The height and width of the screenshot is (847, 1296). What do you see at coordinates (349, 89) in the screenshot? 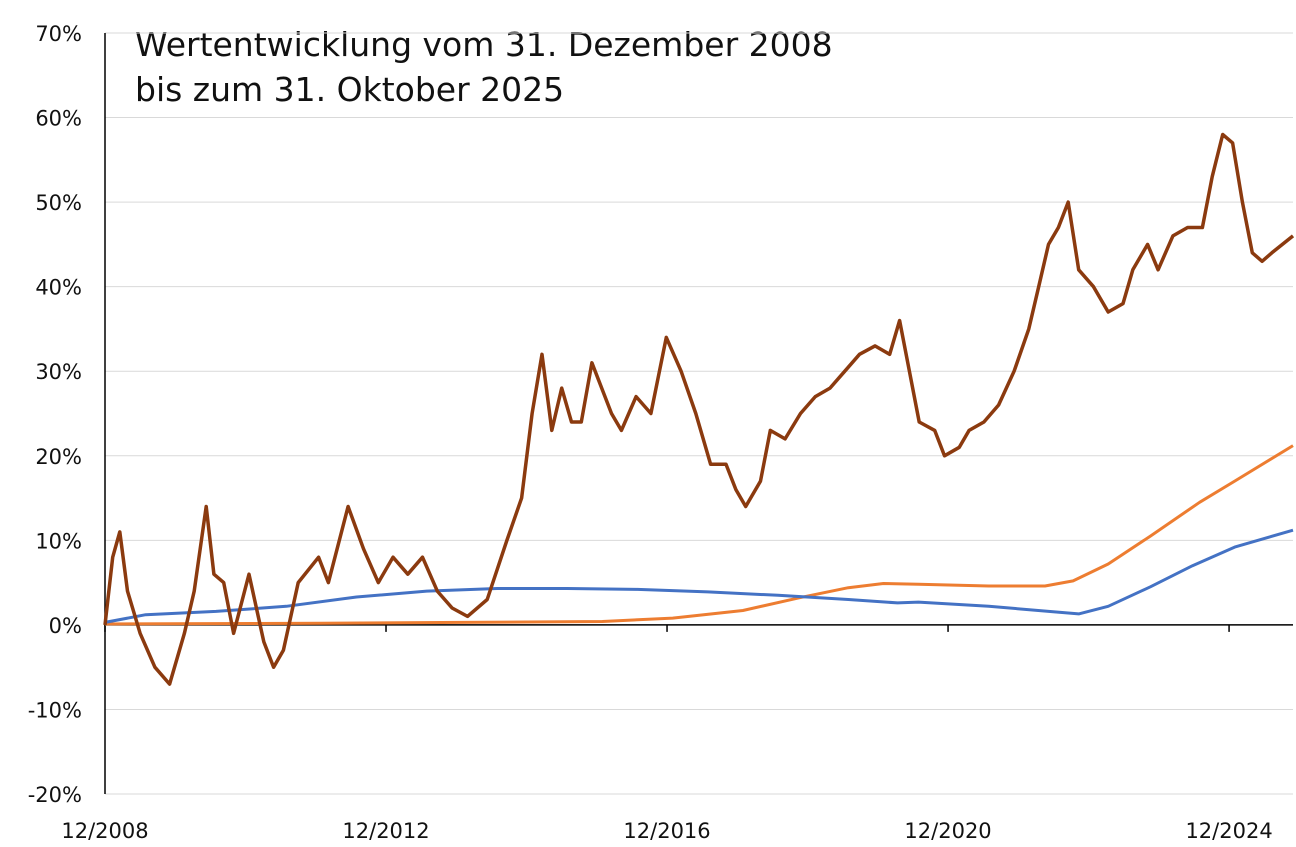
I see `chart-title: bis zum 31. Oktober 2025` at bounding box center [349, 89].